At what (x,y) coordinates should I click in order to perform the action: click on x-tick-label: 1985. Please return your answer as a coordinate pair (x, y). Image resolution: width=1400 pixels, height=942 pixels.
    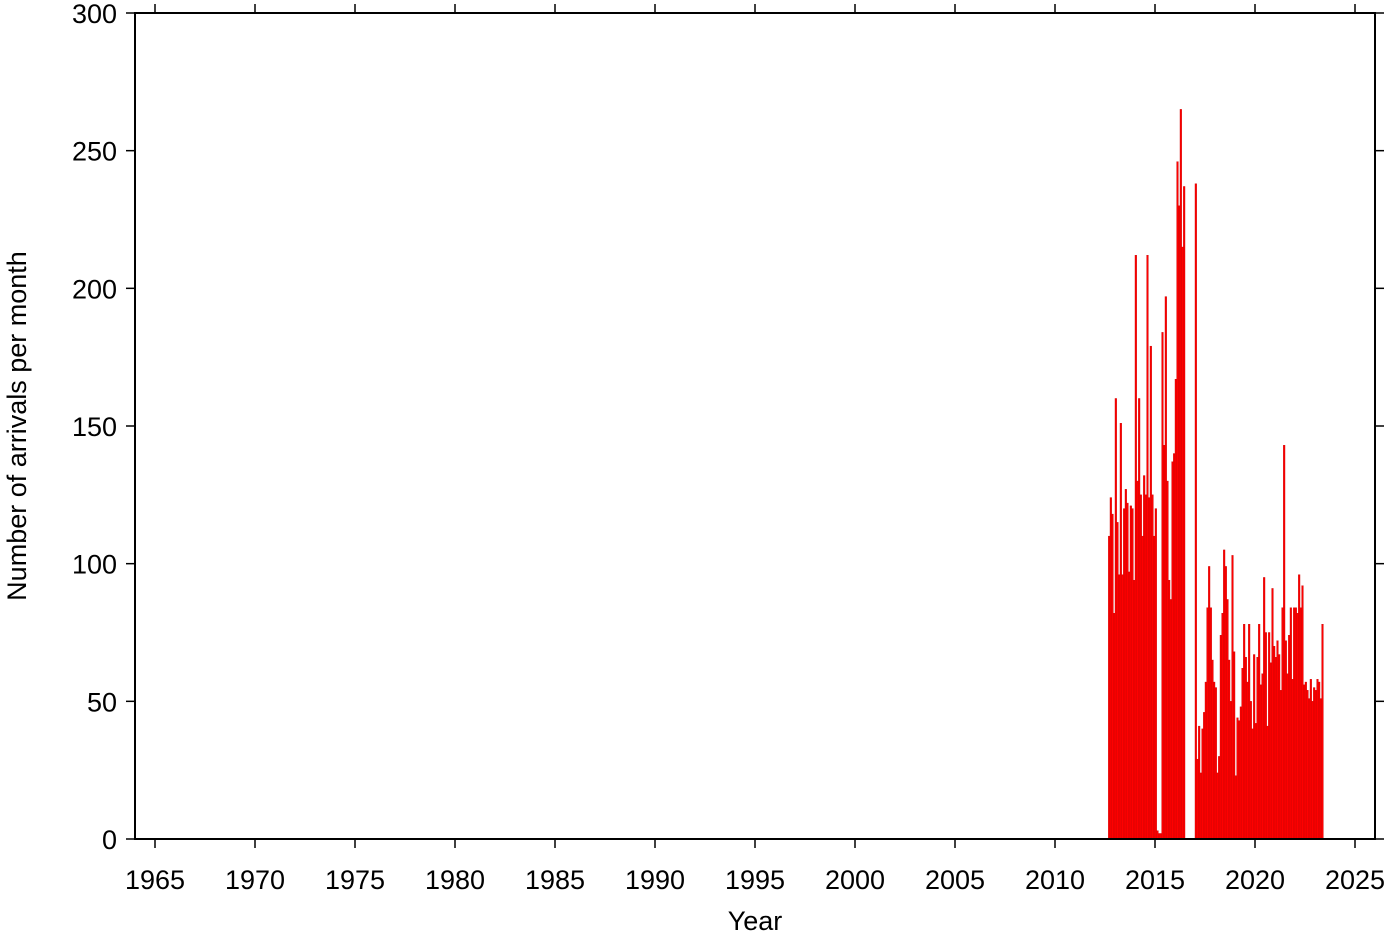
    Looking at the image, I should click on (555, 880).